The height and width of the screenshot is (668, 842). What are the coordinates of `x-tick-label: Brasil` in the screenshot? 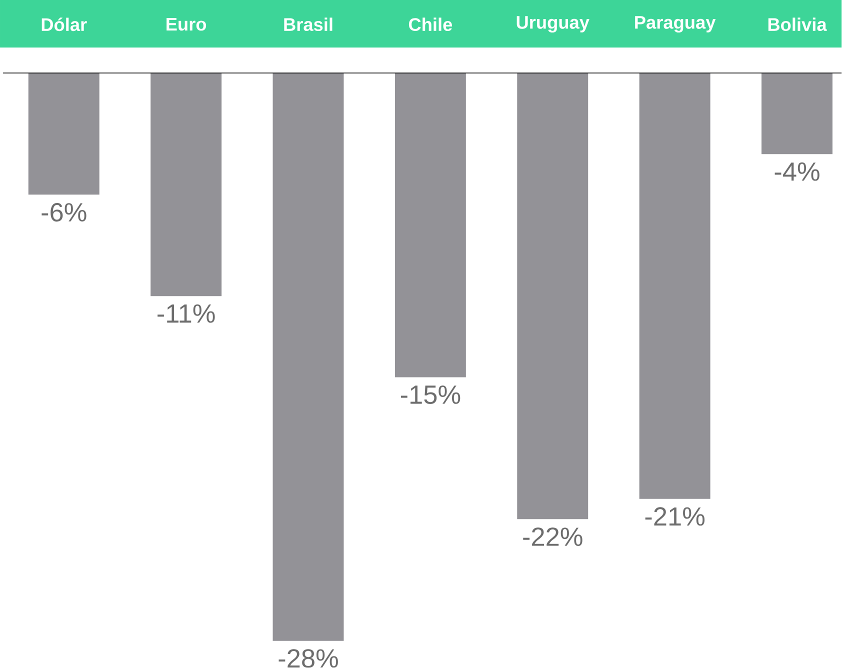 It's located at (308, 25).